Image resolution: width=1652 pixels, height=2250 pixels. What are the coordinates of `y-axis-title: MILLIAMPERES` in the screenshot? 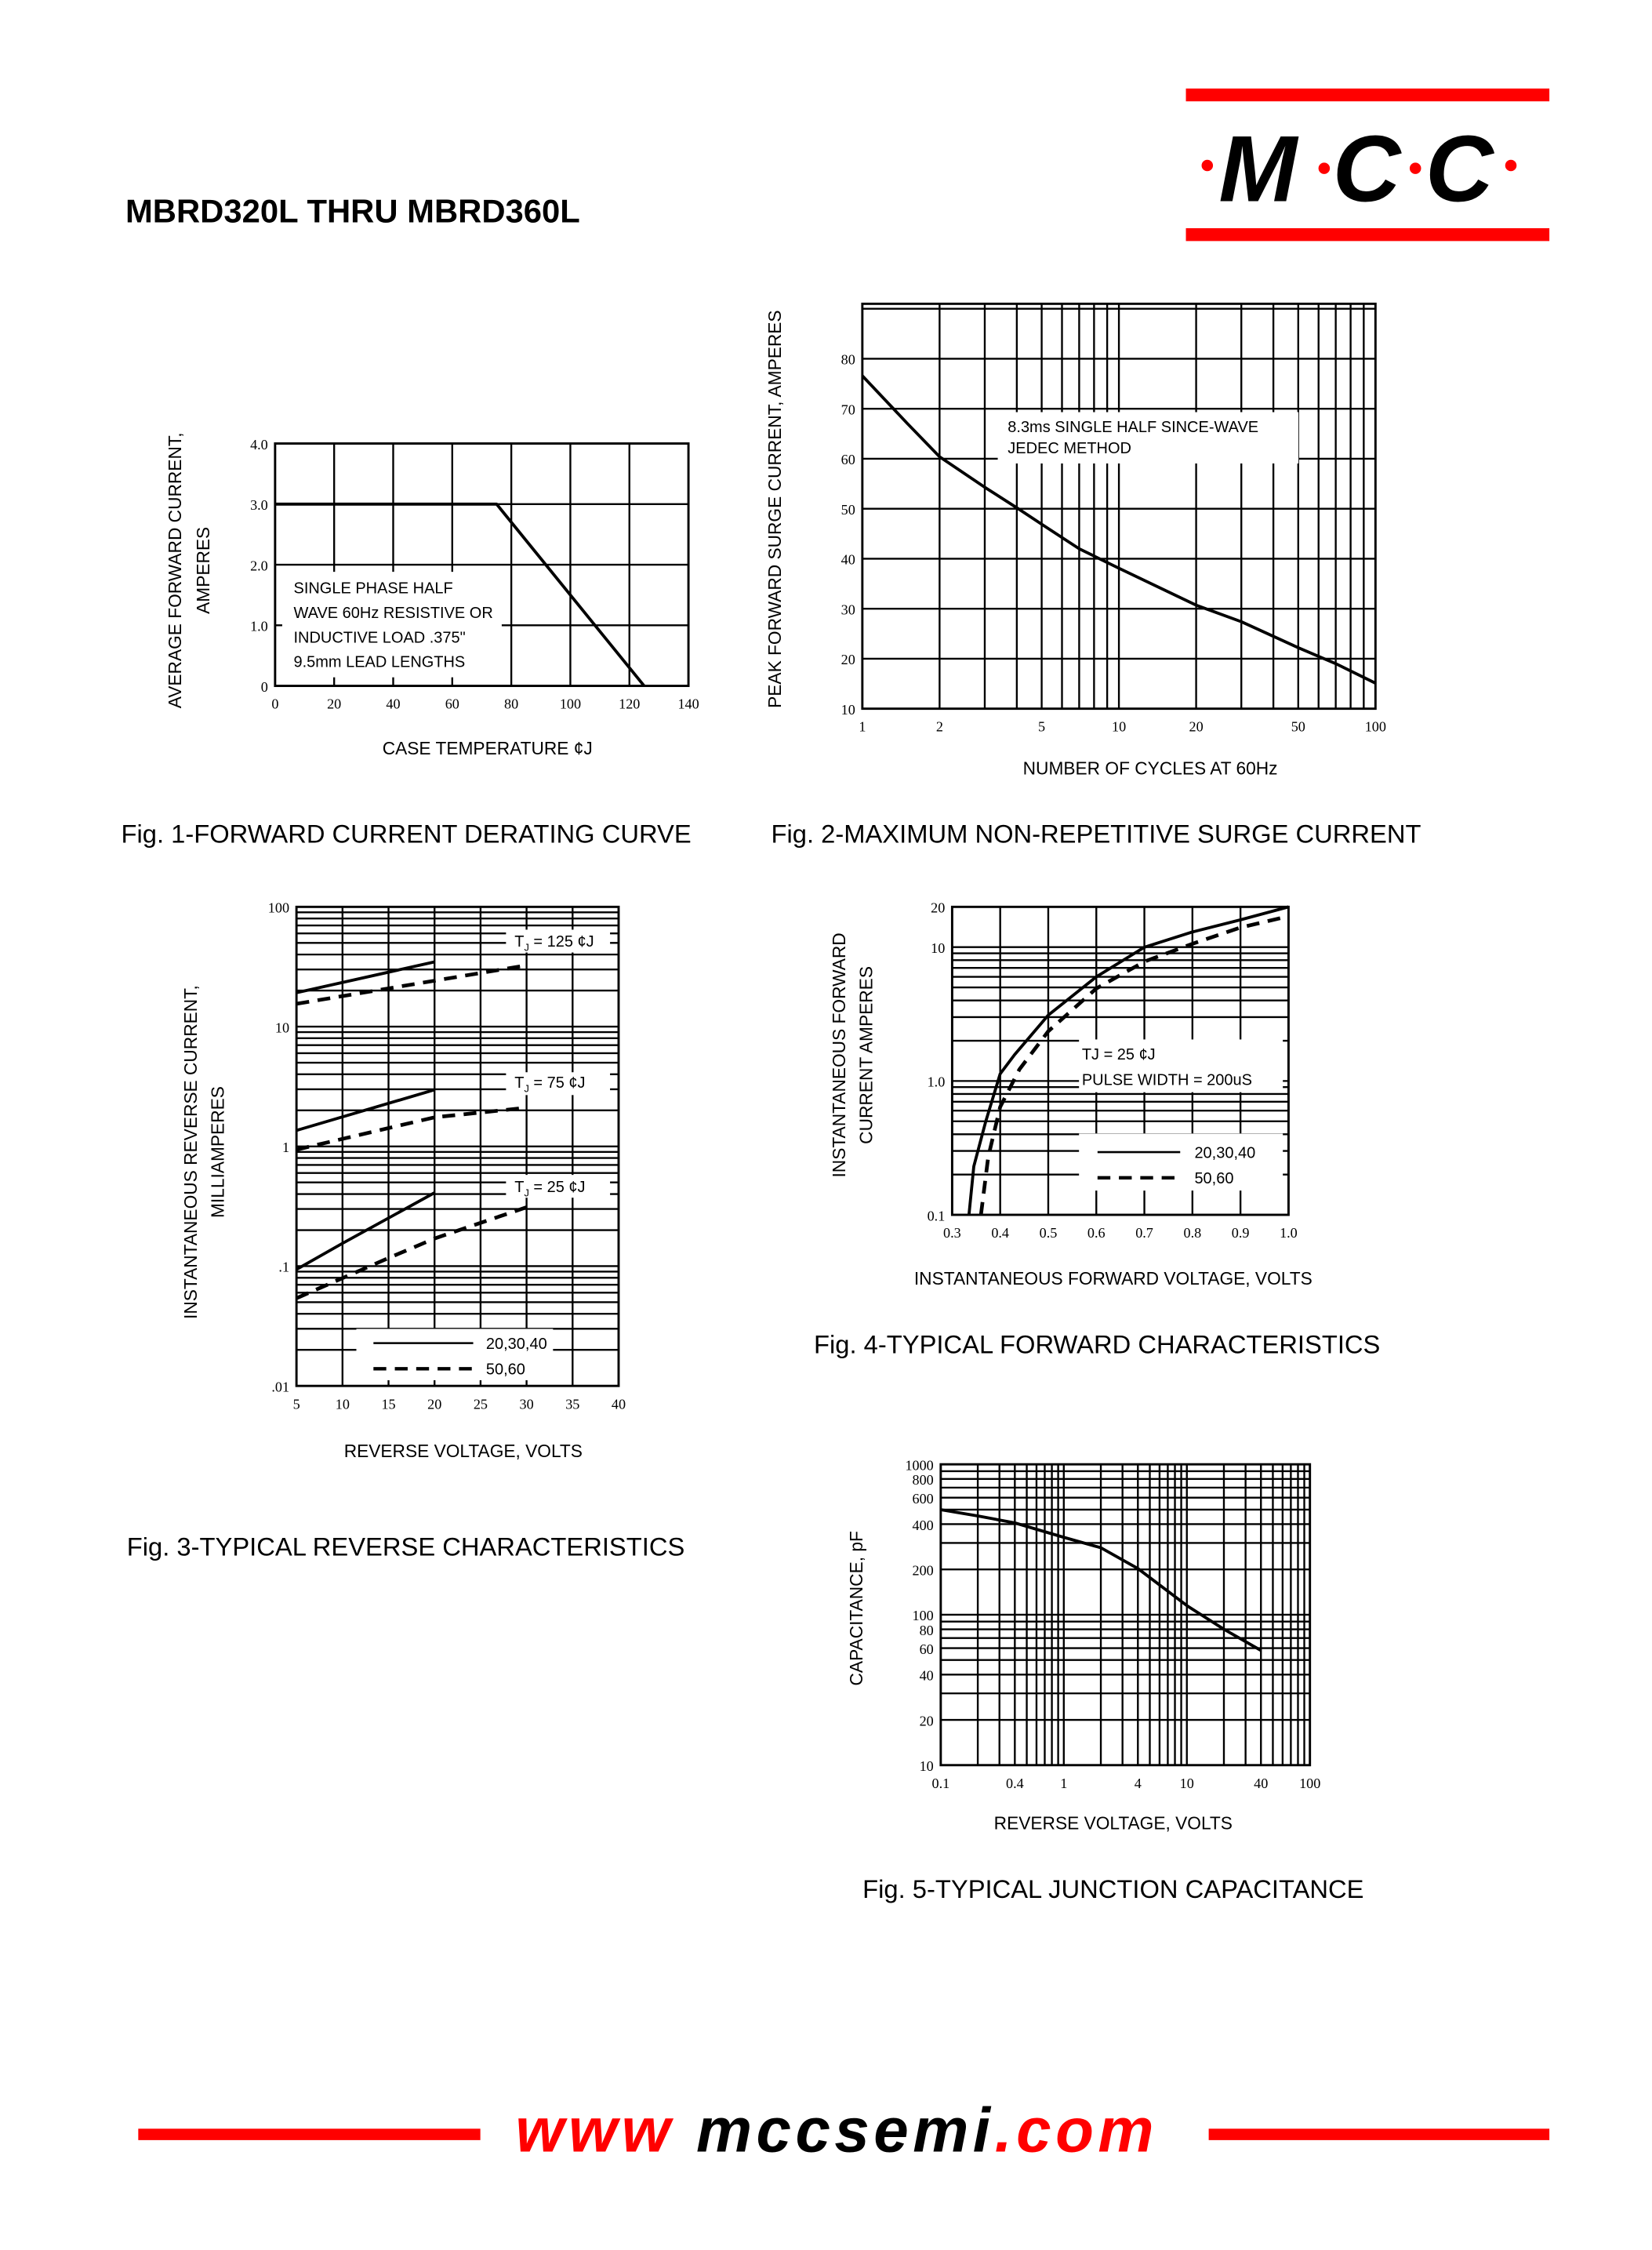 It's located at (217, 1152).